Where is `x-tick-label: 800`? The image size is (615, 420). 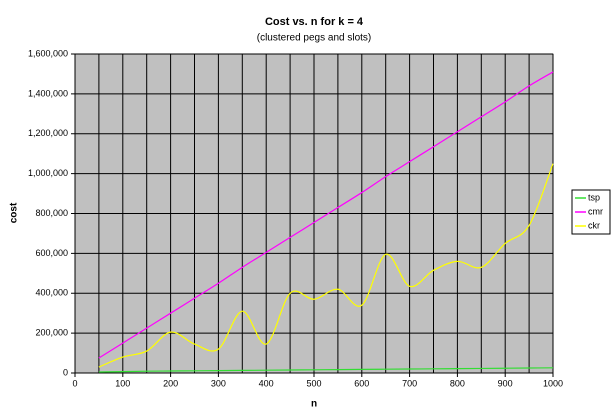 x-tick-label: 800 is located at coordinates (457, 383).